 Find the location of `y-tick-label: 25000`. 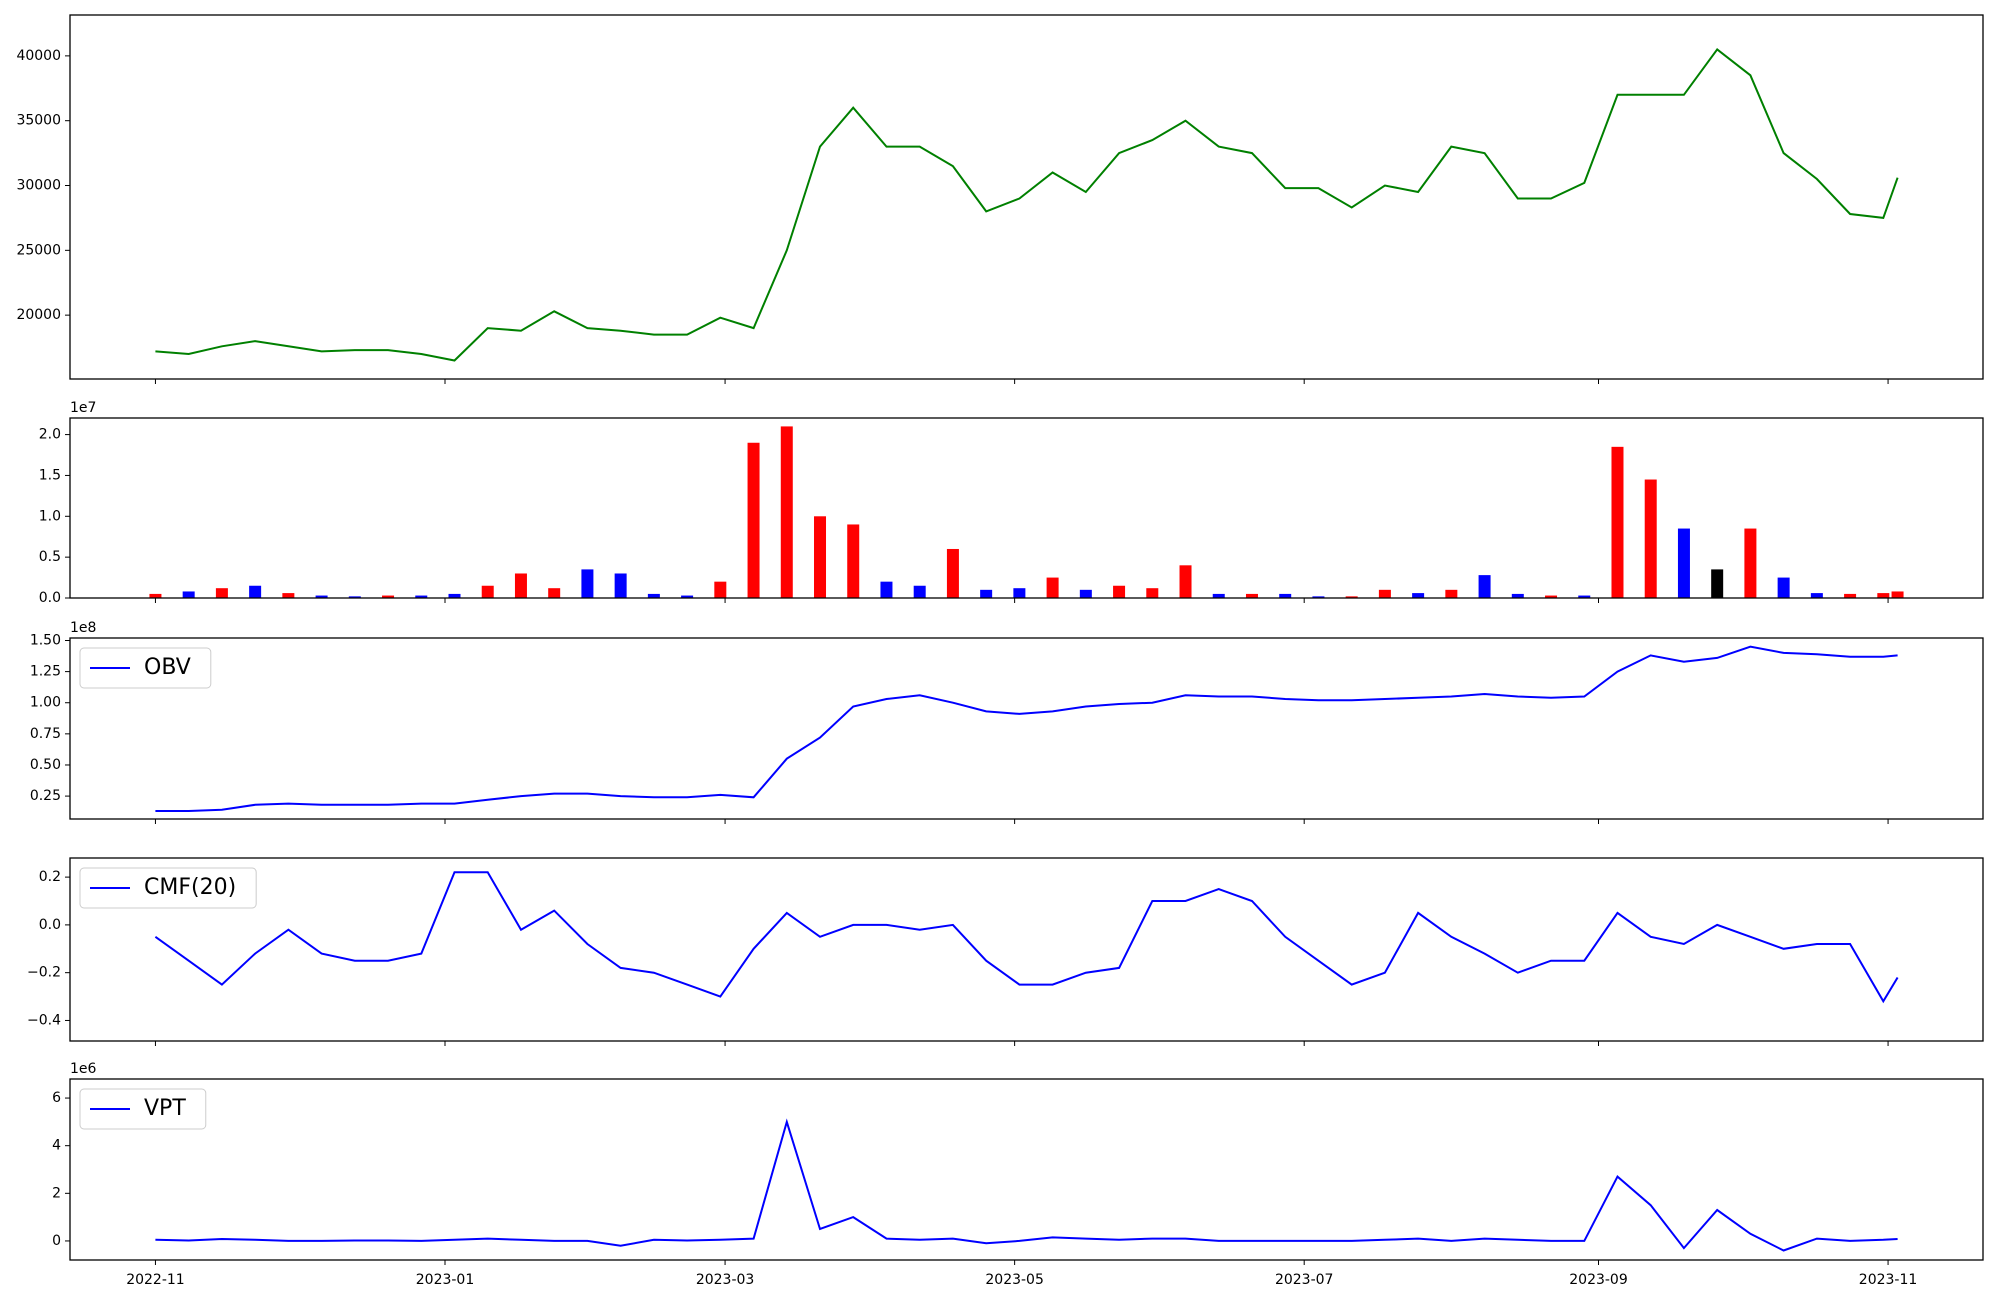

y-tick-label: 25000 is located at coordinates (38, 250).